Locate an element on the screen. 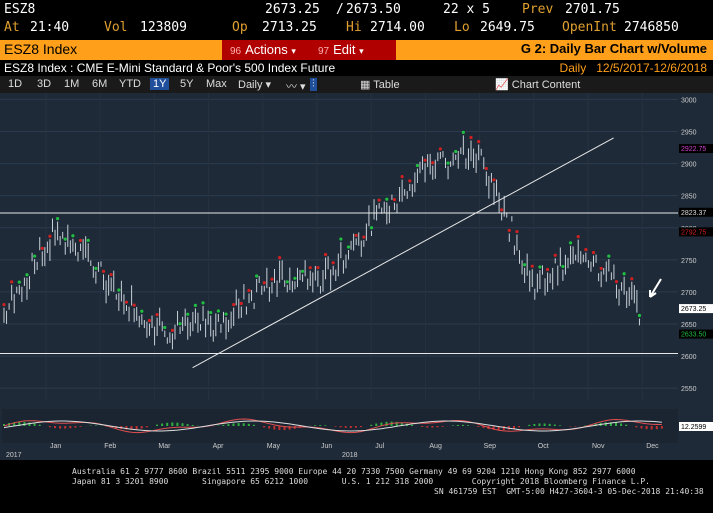 This screenshot has height=513, width=713. last-price-badge is located at coordinates (696, 309).